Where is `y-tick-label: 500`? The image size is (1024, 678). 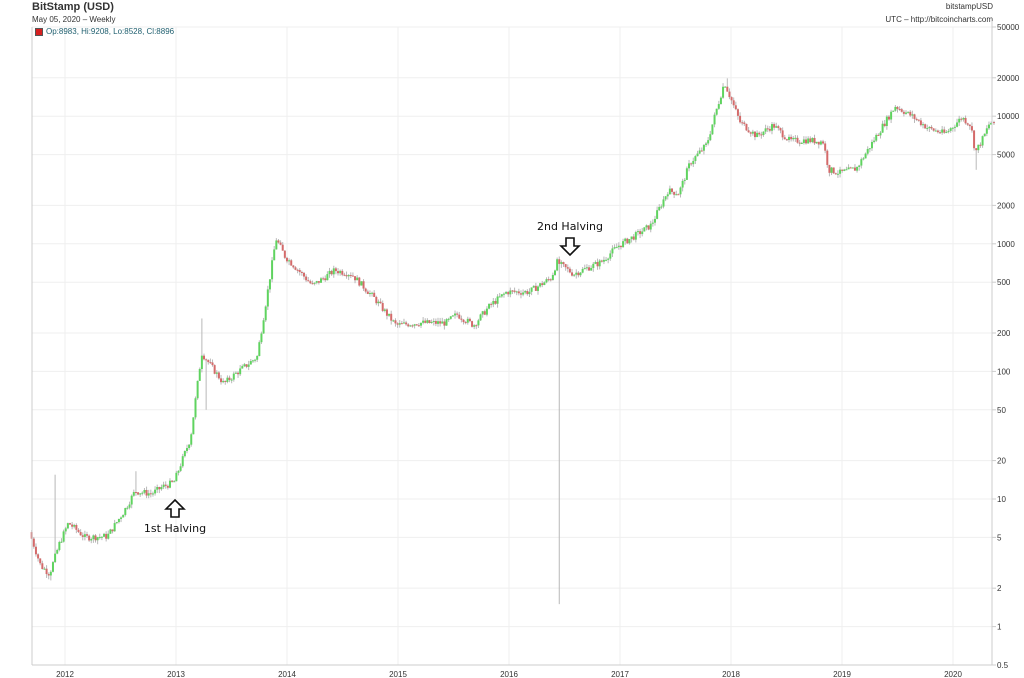 y-tick-label: 500 is located at coordinates (1004, 282).